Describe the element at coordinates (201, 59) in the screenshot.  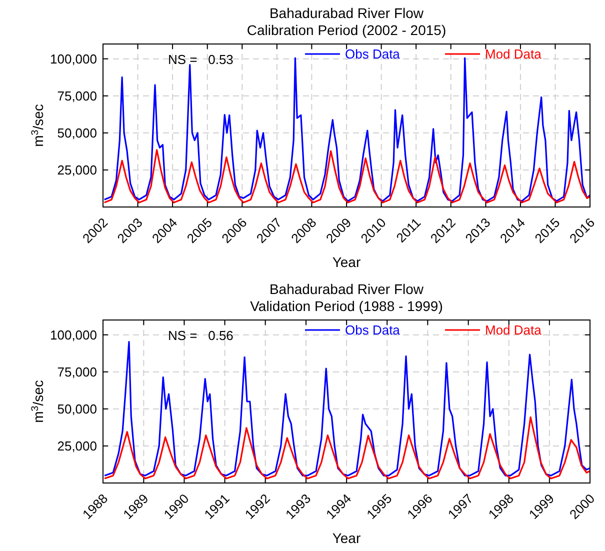
I see `annotation: NS = 0.53` at that location.